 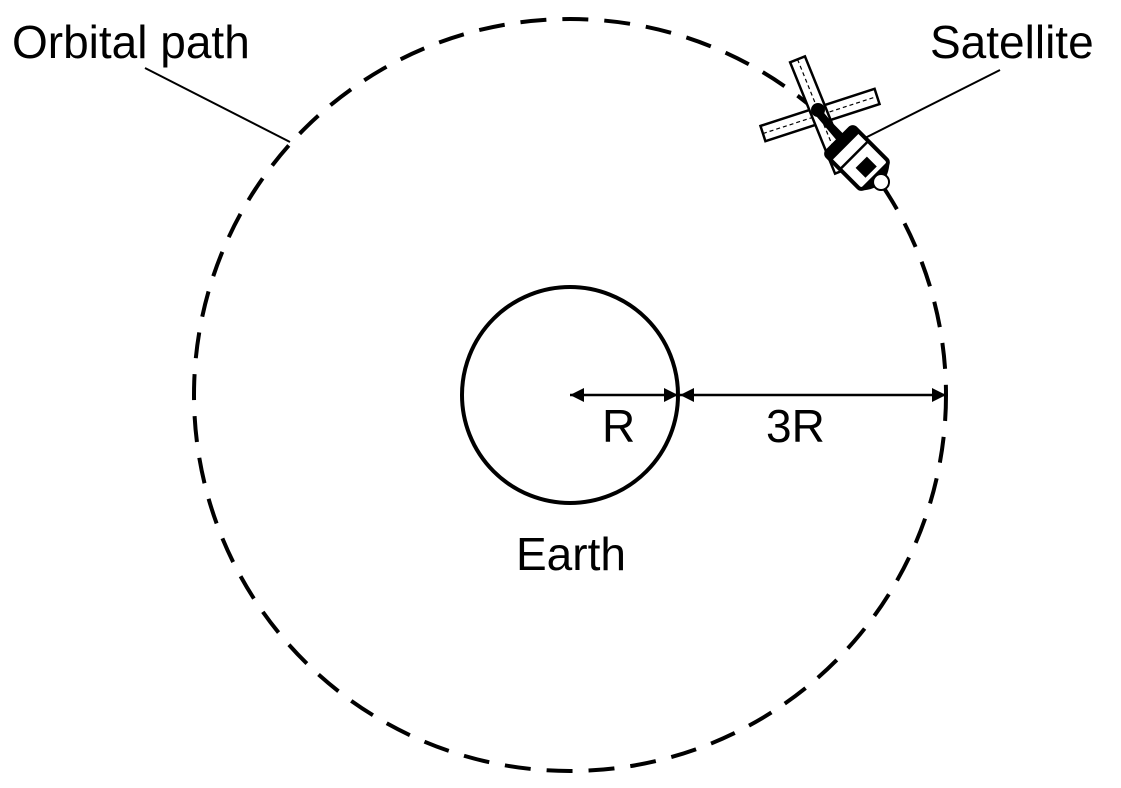 I want to click on satellite-label: Satellite, so click(x=1012, y=42).